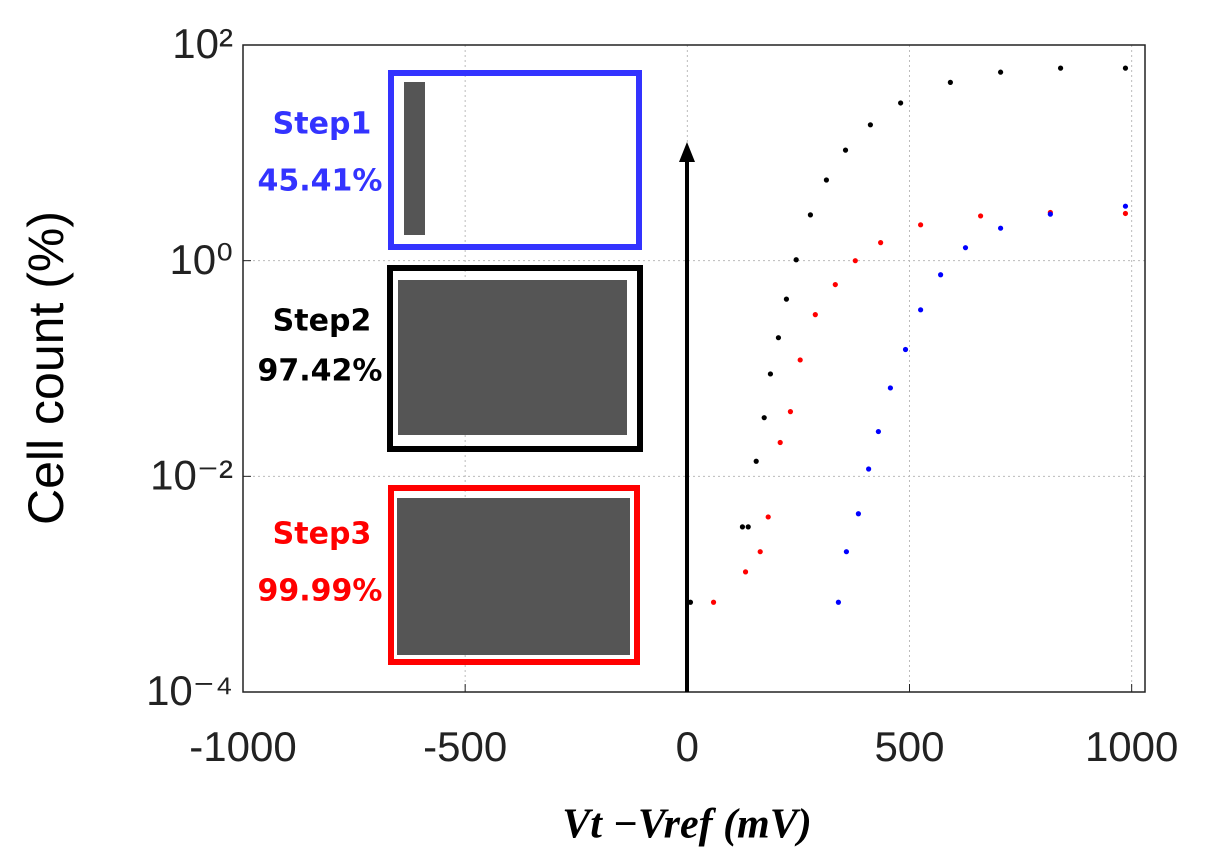  Describe the element at coordinates (686, 825) in the screenshot. I see `x-axis-label: Vt −Vref (mV)` at that location.